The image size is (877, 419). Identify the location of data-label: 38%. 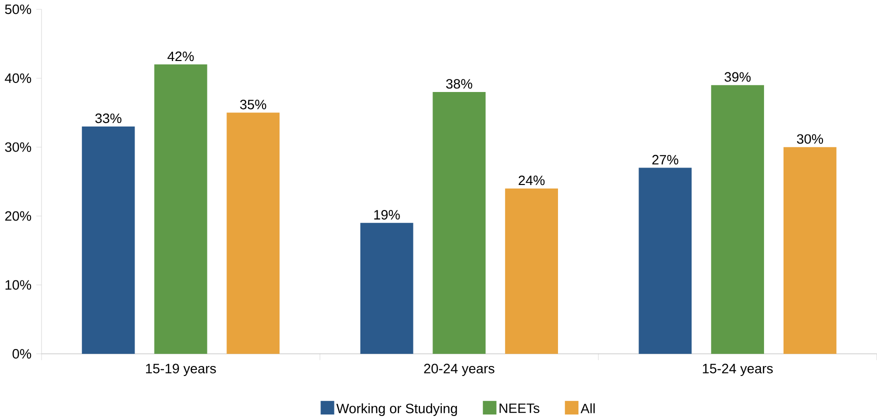
(459, 83).